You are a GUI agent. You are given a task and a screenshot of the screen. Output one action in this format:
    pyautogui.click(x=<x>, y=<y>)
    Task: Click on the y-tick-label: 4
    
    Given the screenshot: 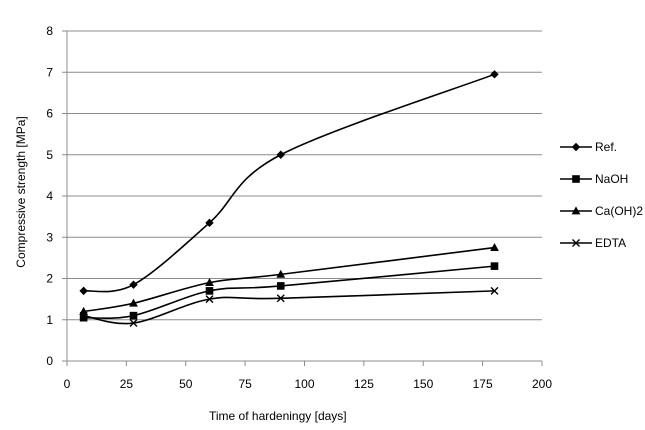 What is the action you would take?
    pyautogui.click(x=49, y=196)
    